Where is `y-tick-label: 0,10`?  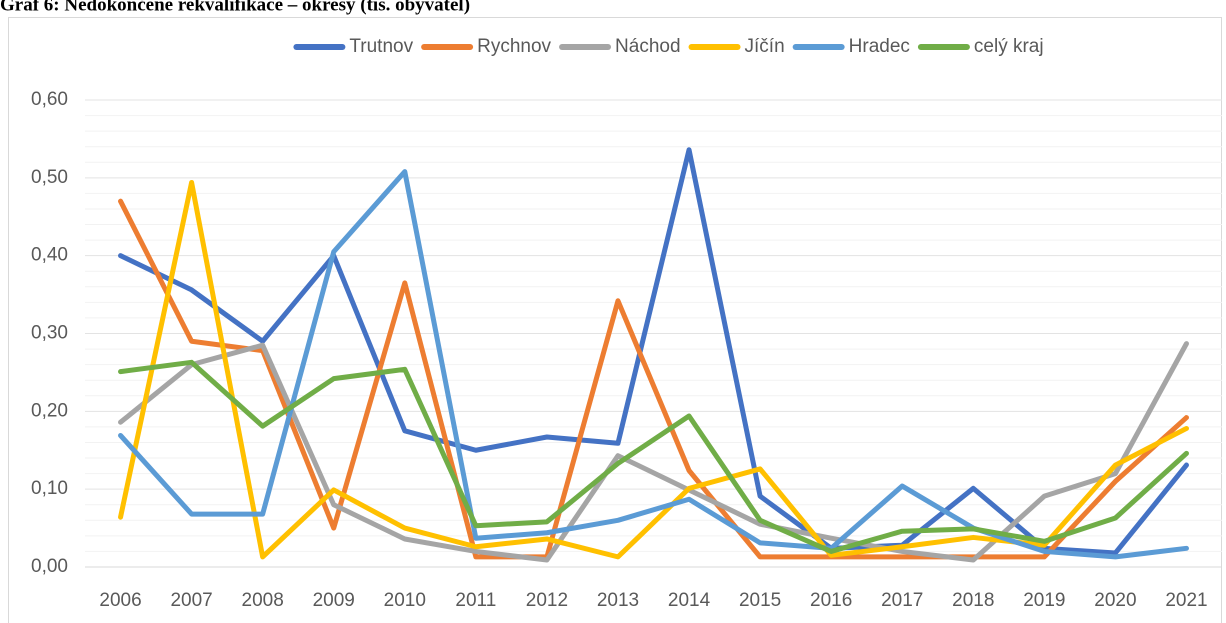 y-tick-label: 0,10 is located at coordinates (49, 488).